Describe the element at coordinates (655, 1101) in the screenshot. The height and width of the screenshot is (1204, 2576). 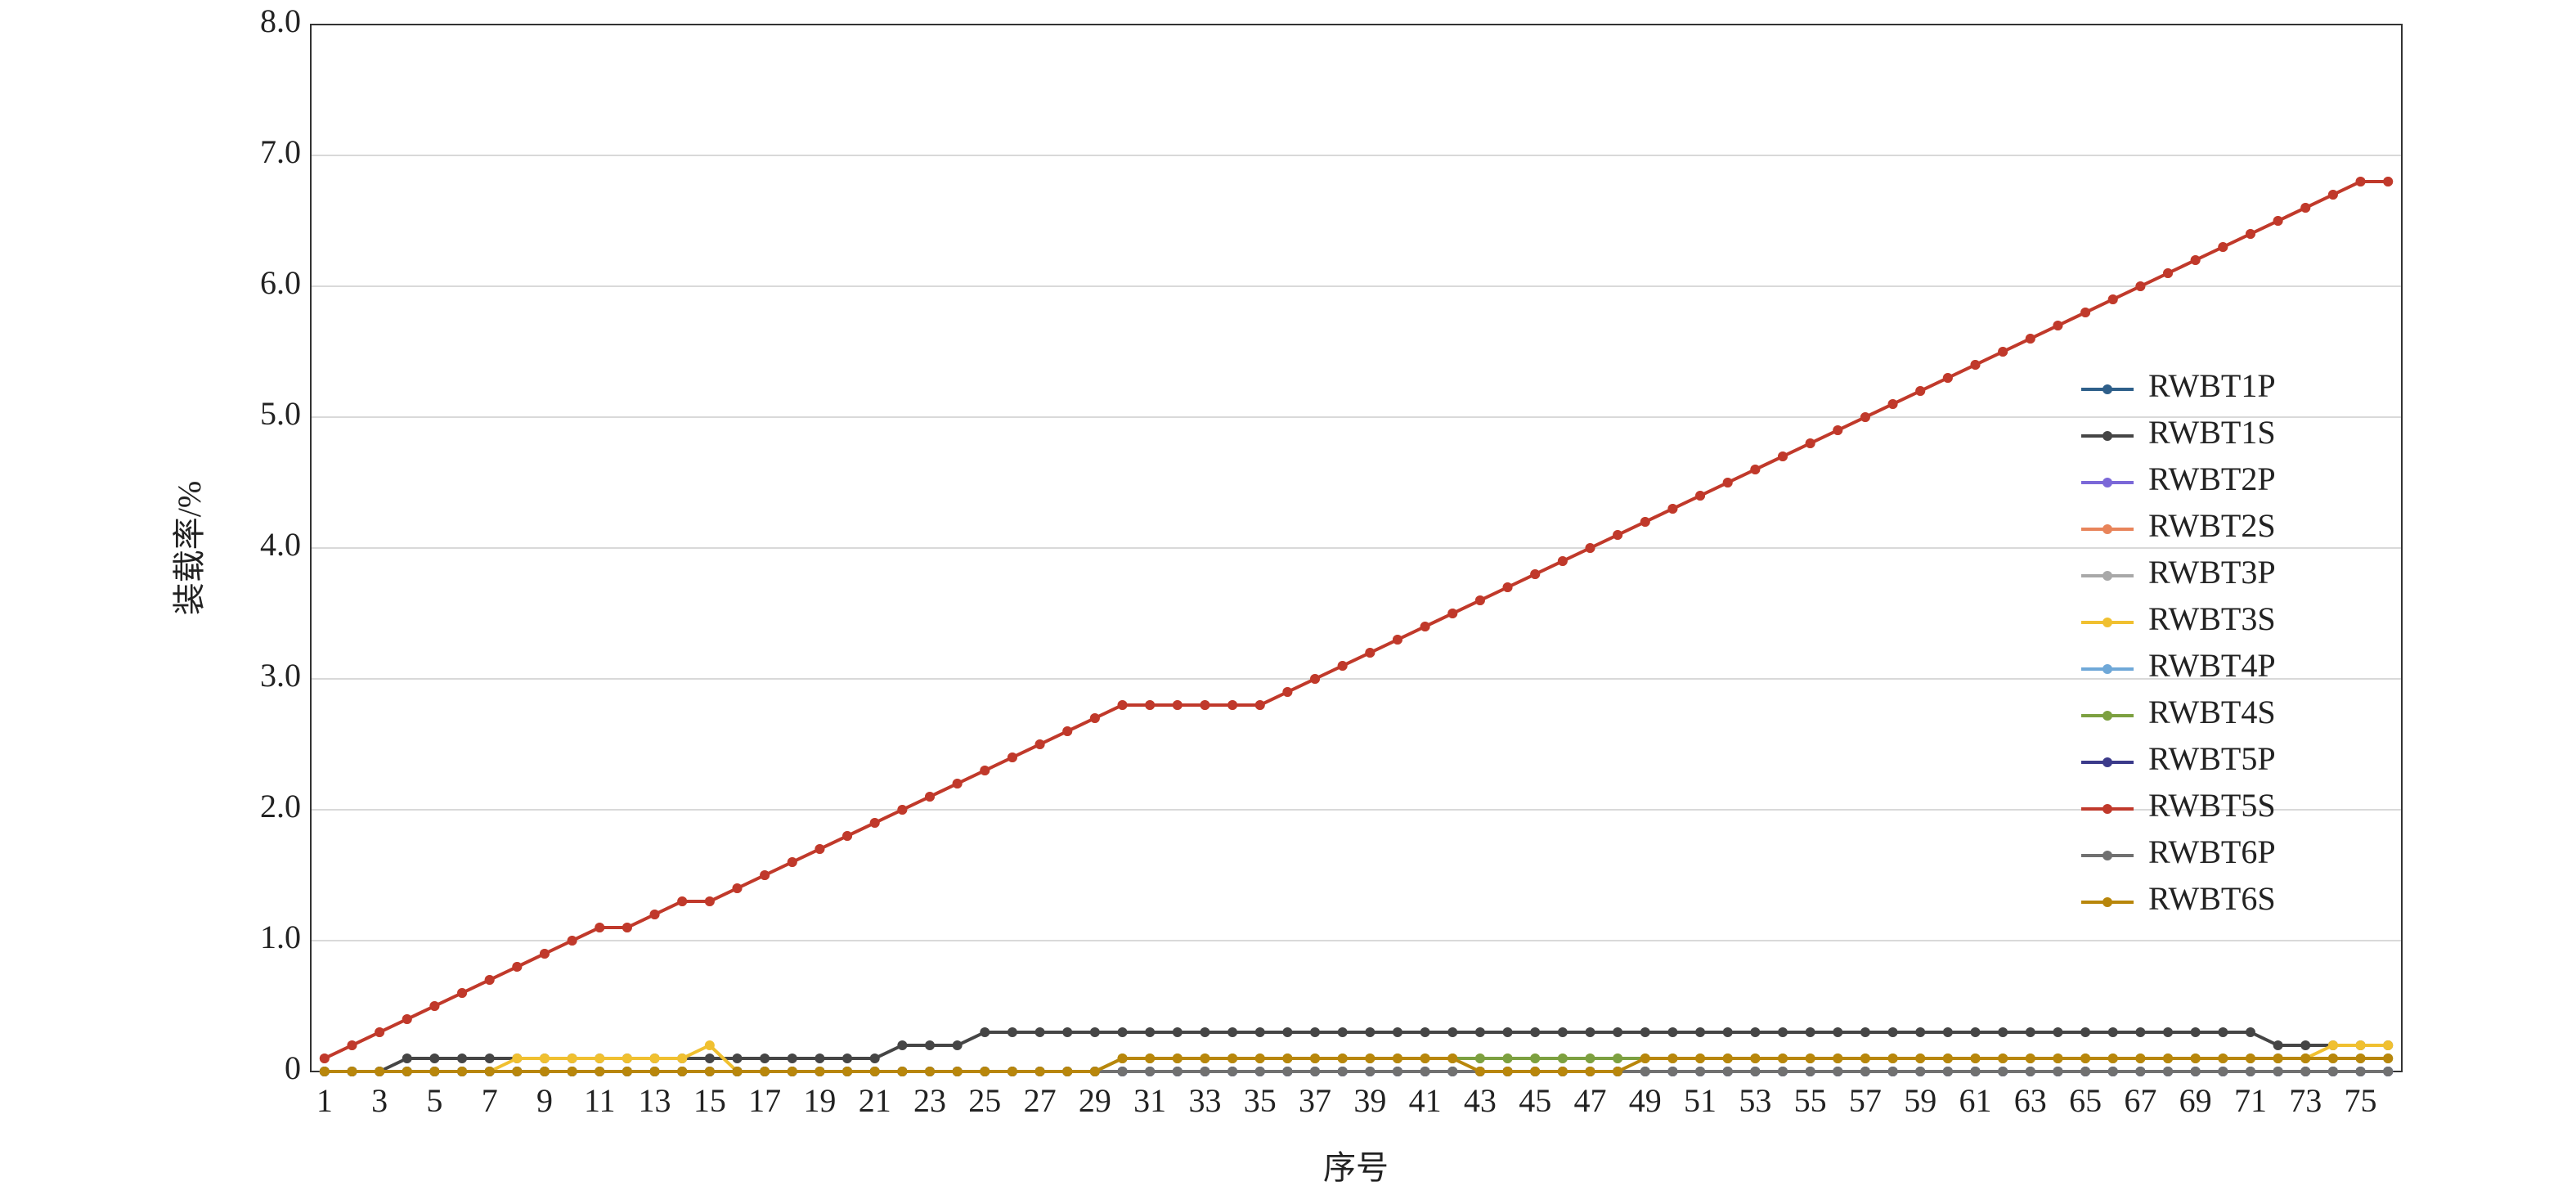
I see `x-tick-label: 13` at that location.